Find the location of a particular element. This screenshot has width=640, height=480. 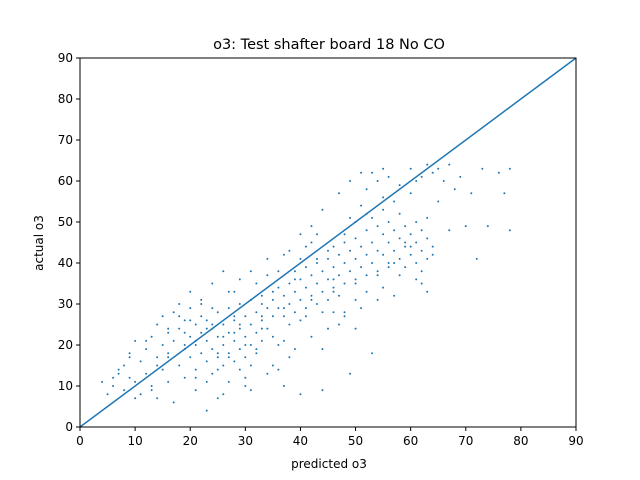

x-tick-label: 10 is located at coordinates (134, 441).